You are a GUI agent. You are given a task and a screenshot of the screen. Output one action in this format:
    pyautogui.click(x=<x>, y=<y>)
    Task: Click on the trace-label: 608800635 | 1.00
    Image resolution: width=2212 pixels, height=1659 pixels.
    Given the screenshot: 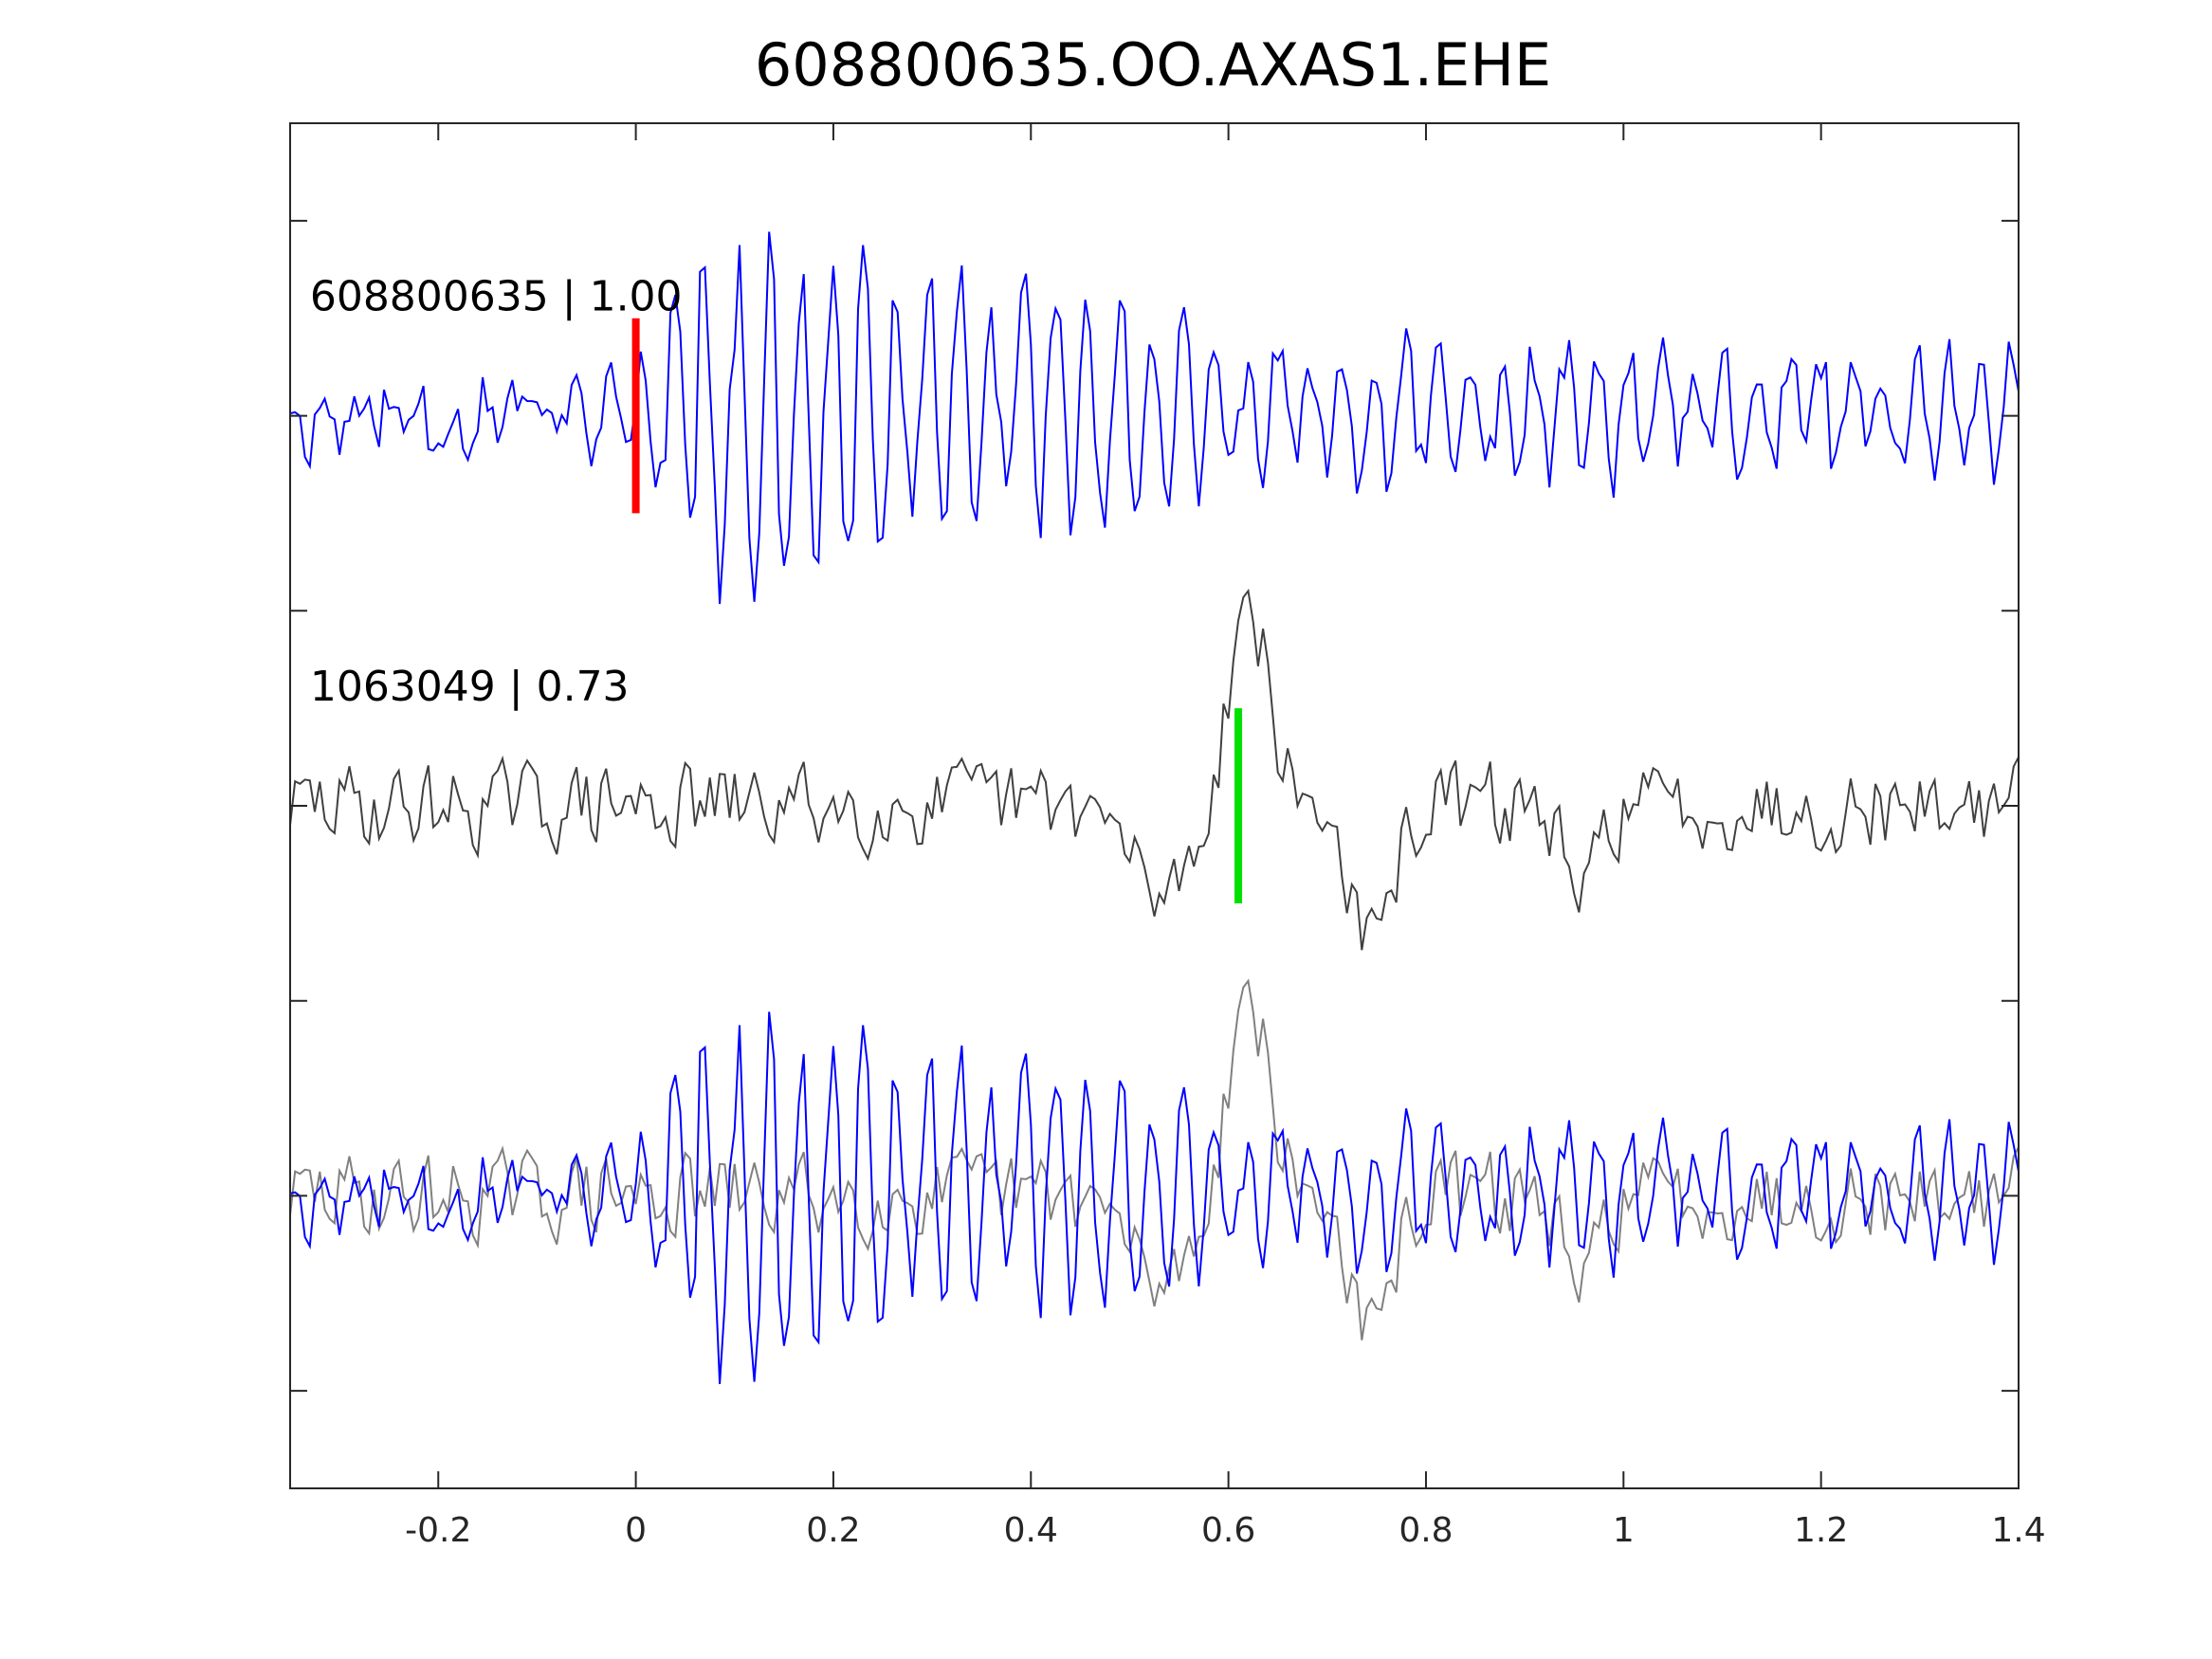 What is the action you would take?
    pyautogui.click(x=496, y=297)
    